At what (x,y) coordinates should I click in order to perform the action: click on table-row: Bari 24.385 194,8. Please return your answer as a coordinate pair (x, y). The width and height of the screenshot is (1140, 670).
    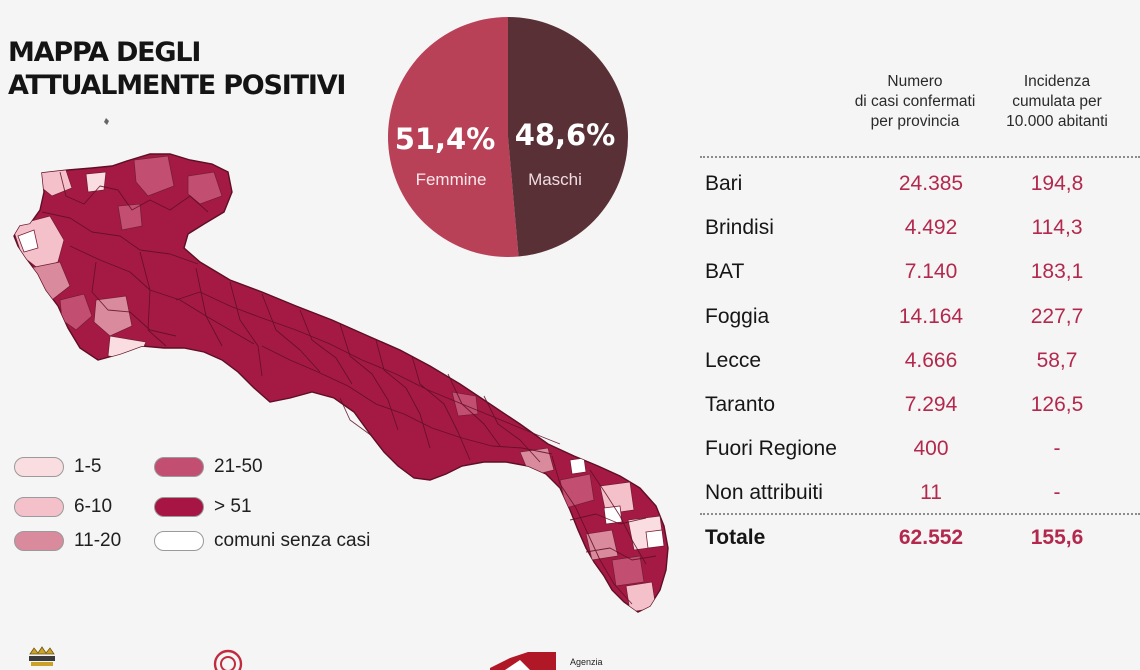
    Looking at the image, I should click on (920, 184).